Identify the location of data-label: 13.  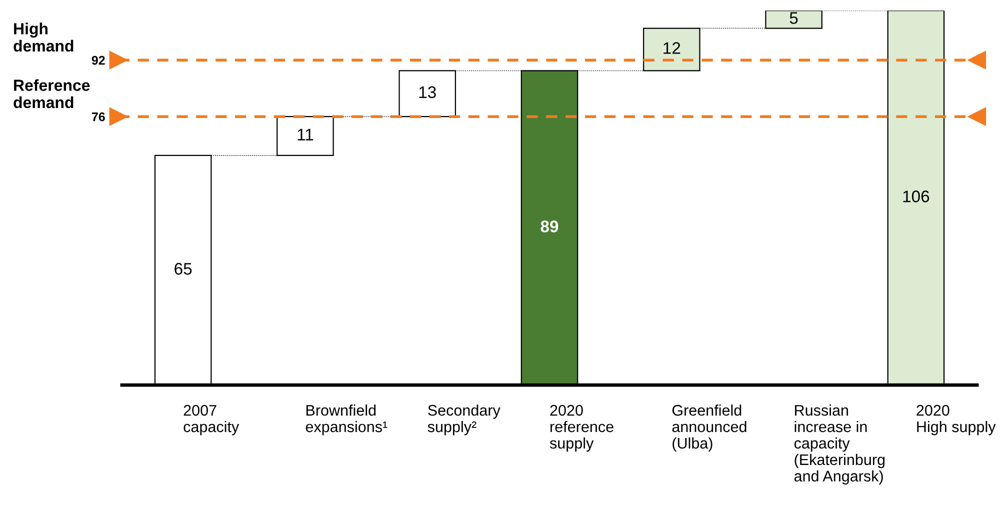
(427, 92).